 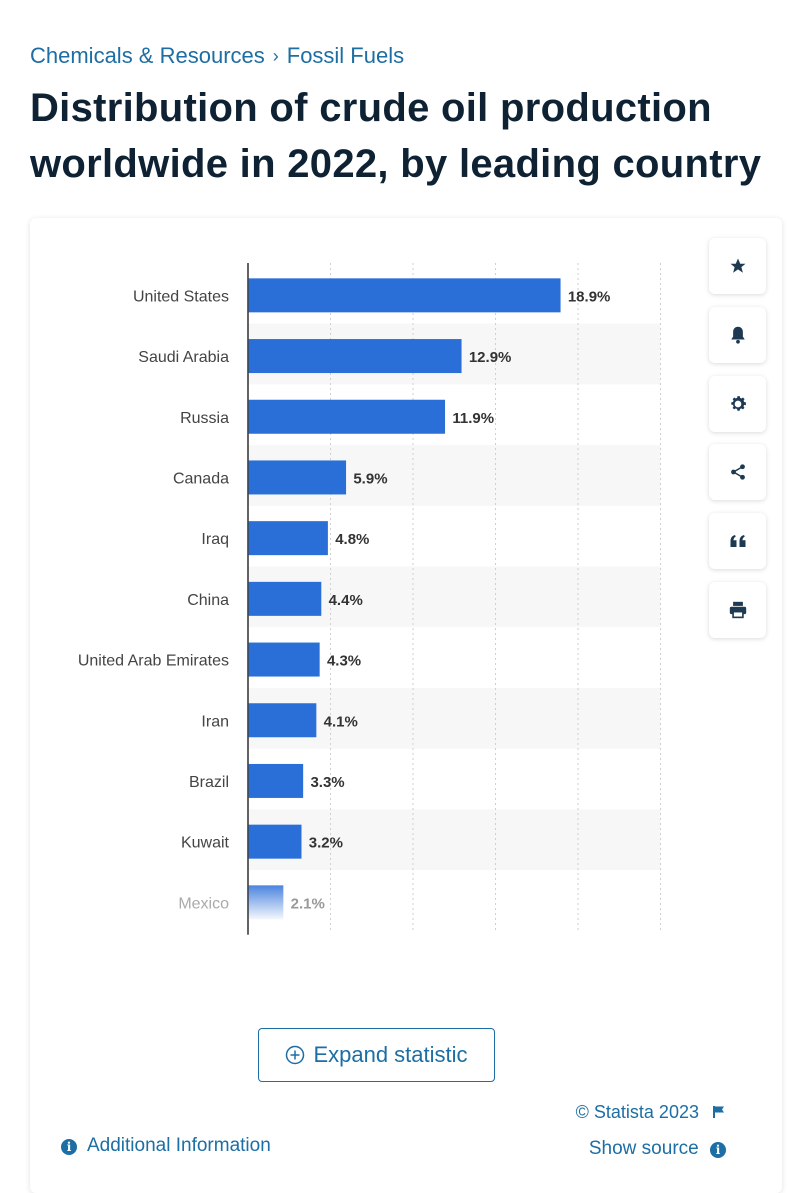 I want to click on data-label: 12.9%, so click(x=490, y=357).